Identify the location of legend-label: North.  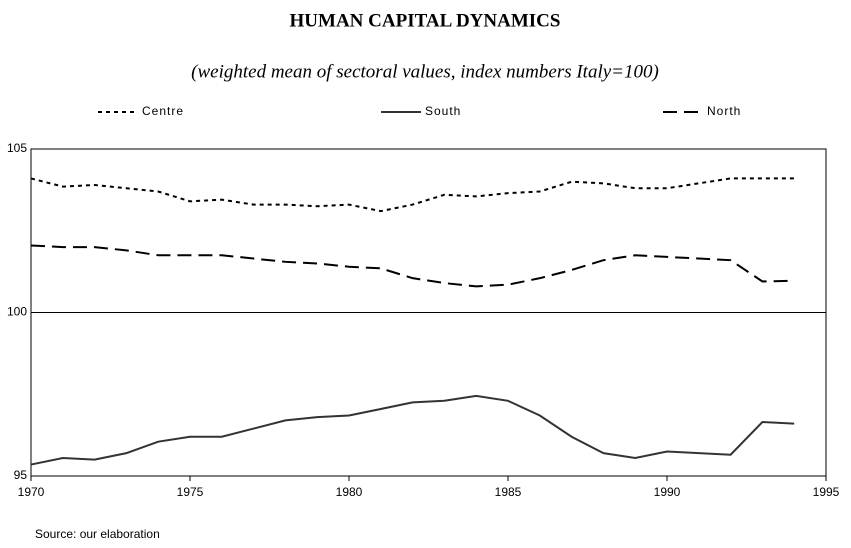
(724, 111).